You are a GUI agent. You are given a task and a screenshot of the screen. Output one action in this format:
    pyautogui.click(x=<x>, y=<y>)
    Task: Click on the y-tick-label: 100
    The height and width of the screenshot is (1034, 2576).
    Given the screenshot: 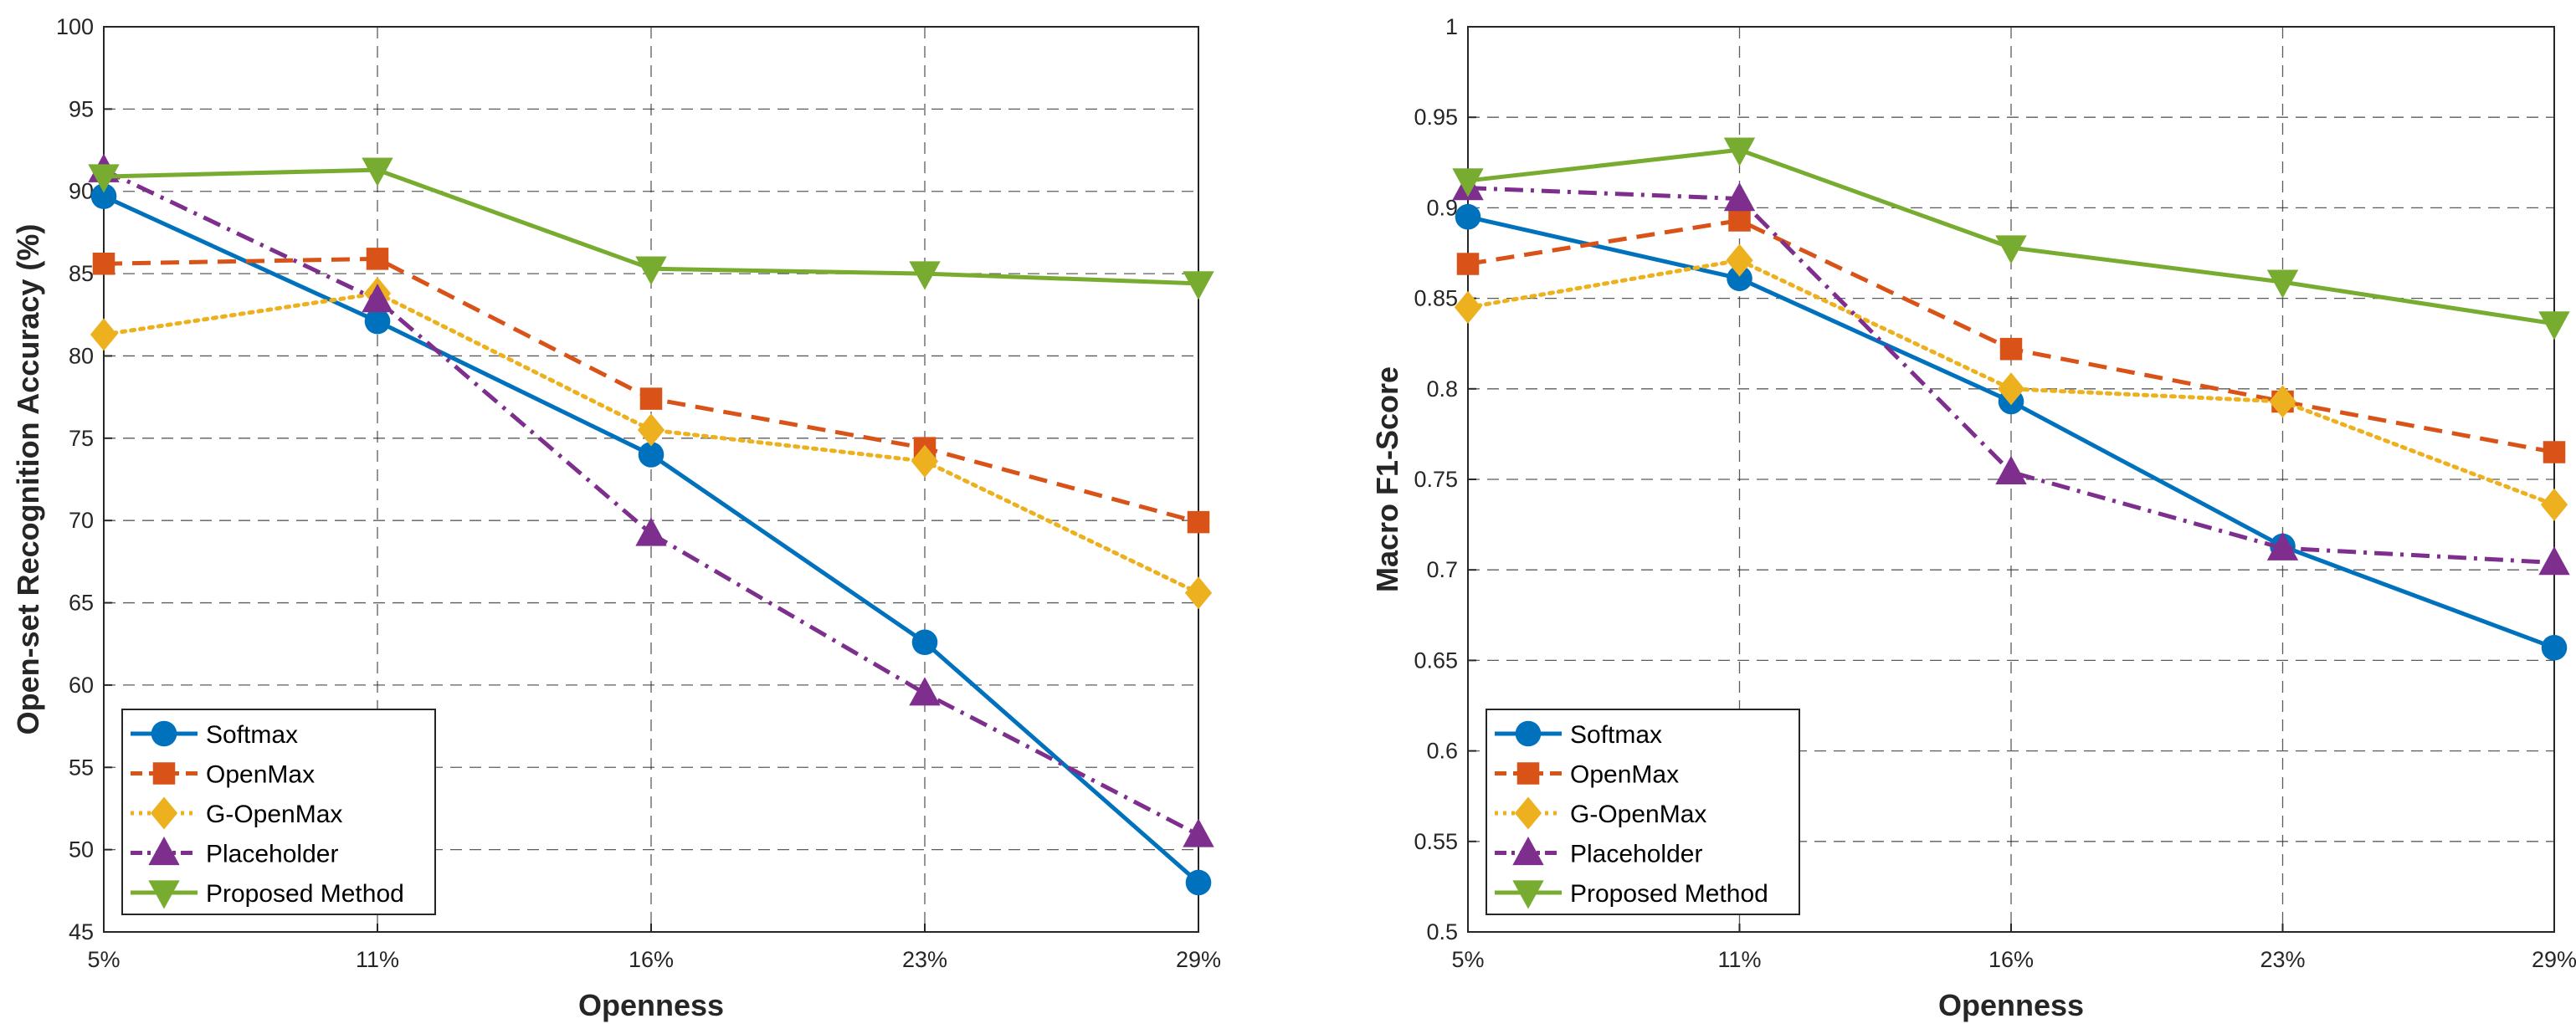 What is the action you would take?
    pyautogui.click(x=75, y=26)
    